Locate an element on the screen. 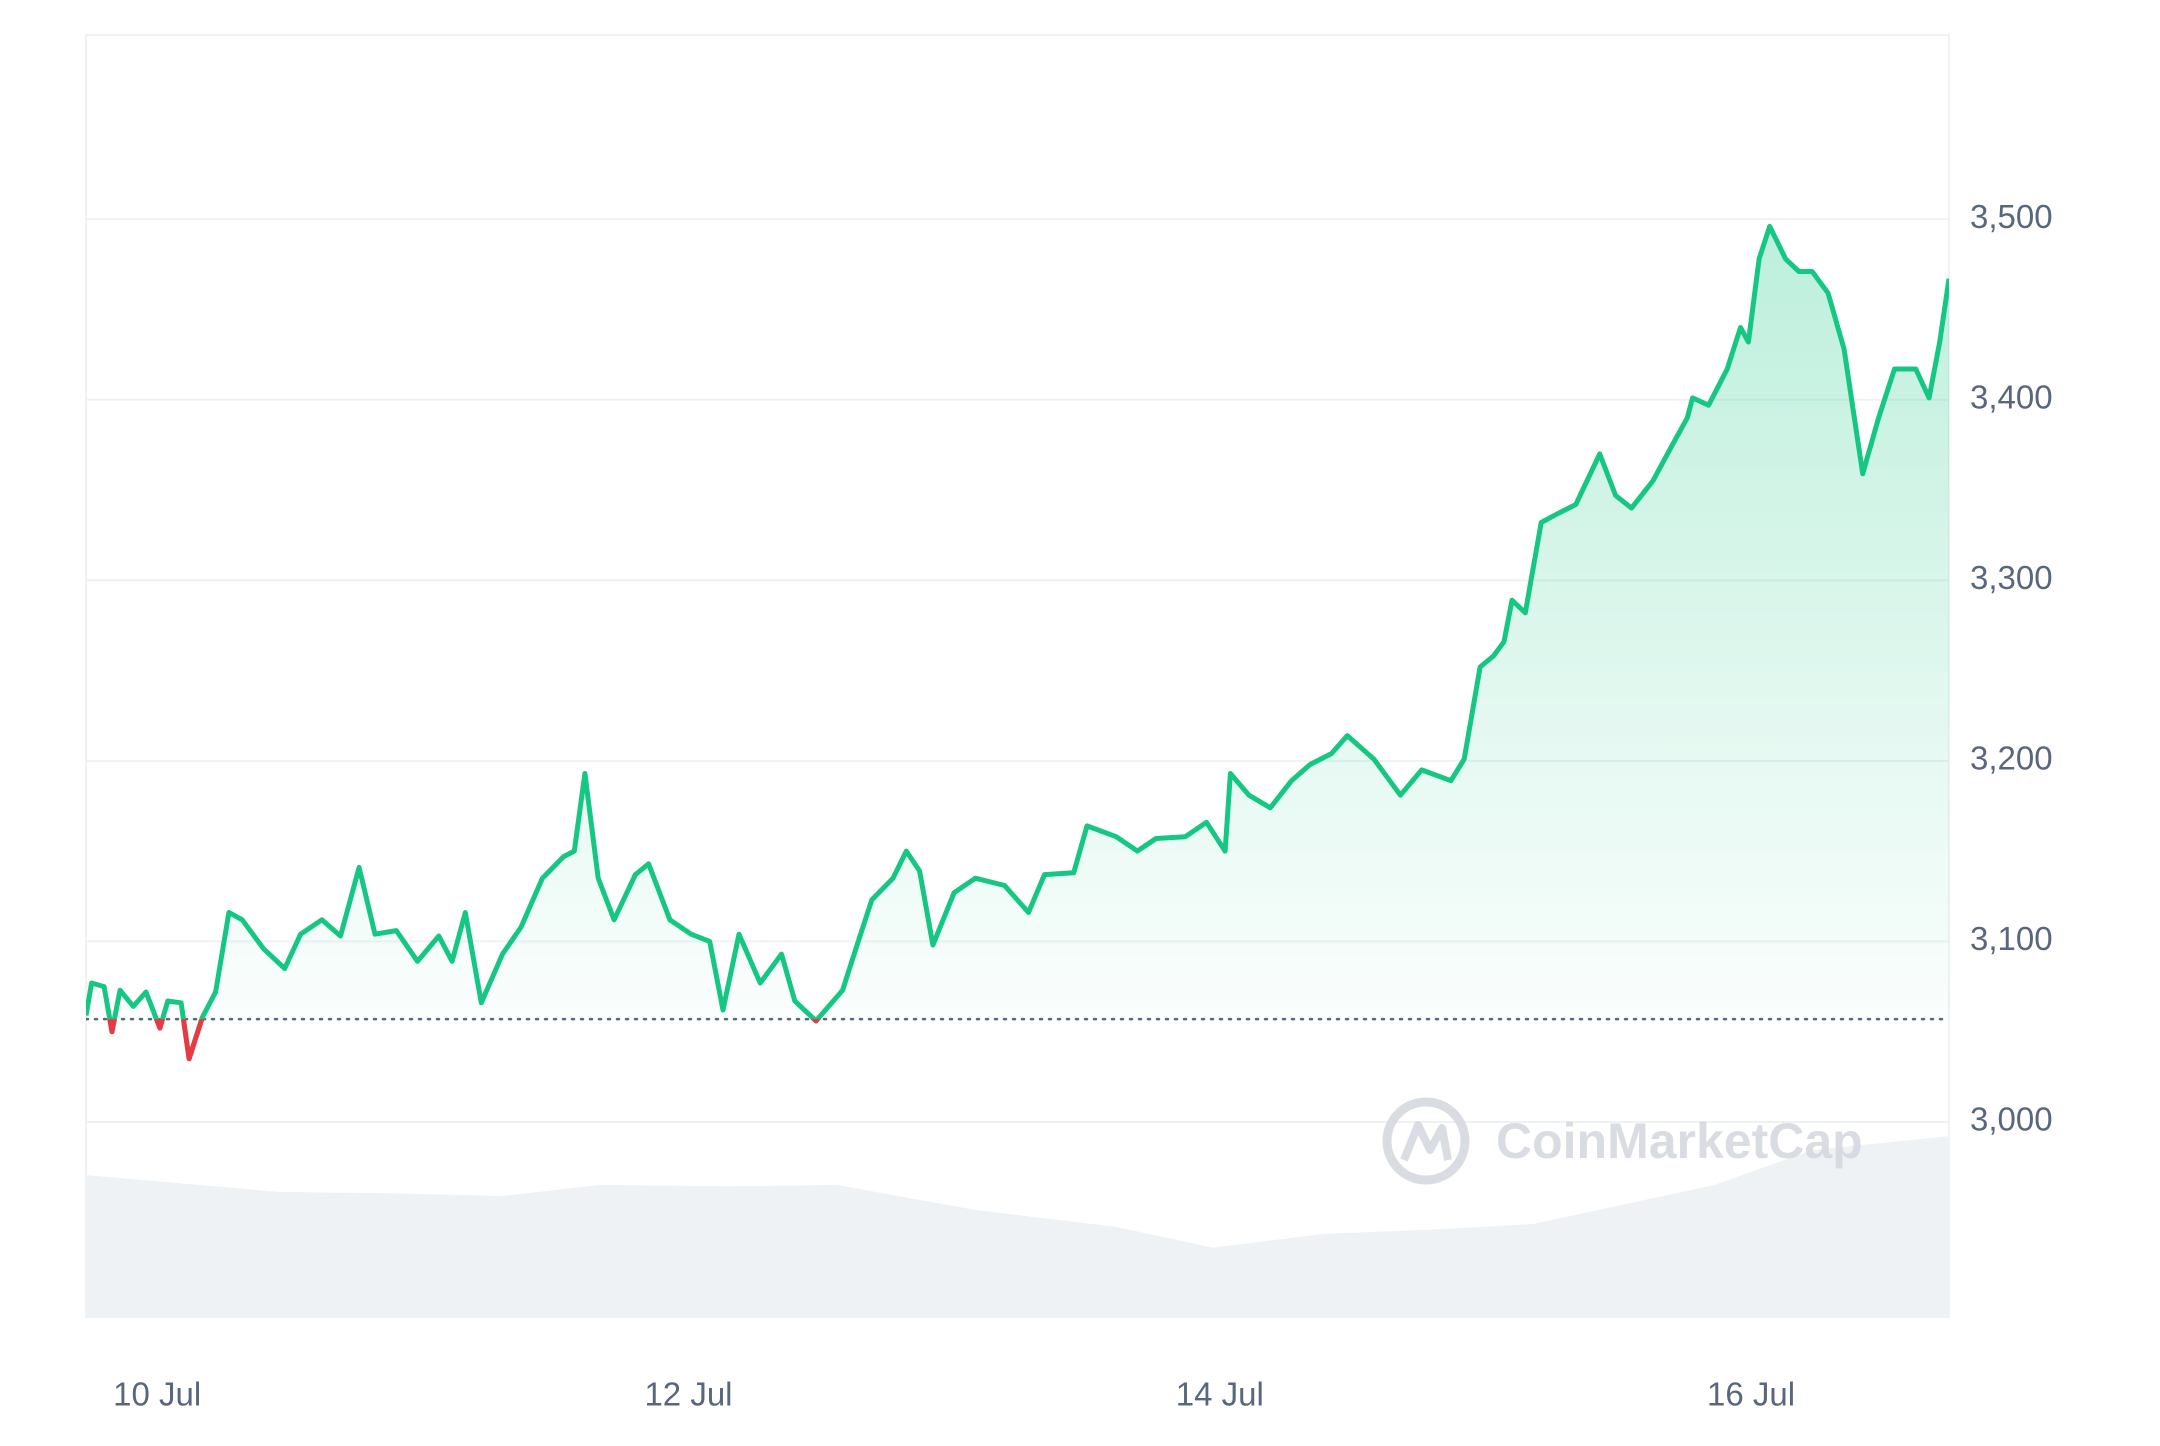 The image size is (2160, 1446). watermark: CoinMarketCap is located at coordinates (1622, 1141).